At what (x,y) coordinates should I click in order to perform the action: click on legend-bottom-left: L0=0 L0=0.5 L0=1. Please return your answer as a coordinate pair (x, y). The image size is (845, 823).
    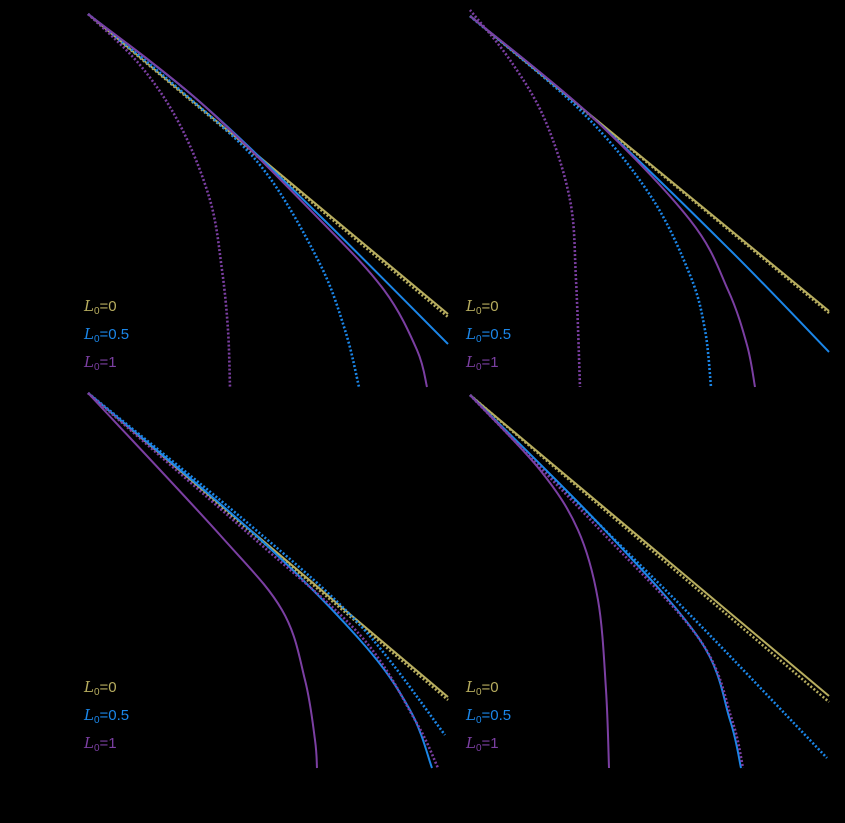
    Looking at the image, I should click on (106, 718).